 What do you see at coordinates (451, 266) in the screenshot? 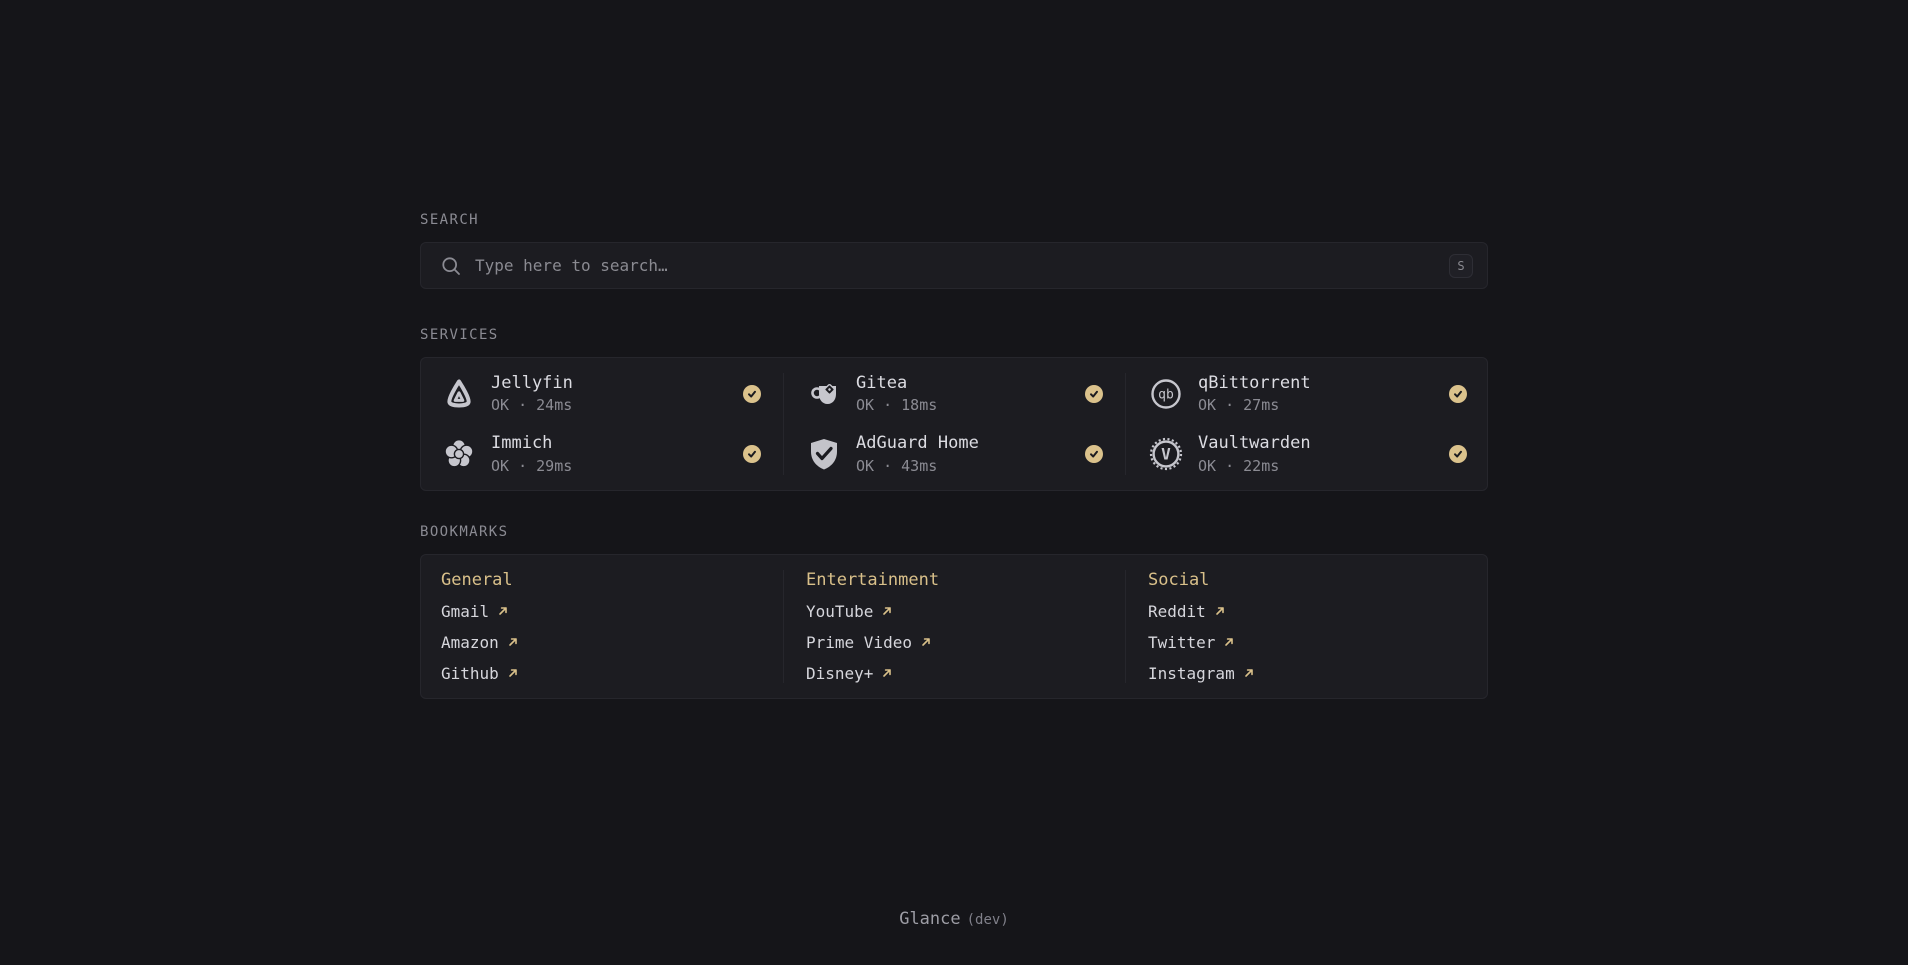
I see `search-icon` at bounding box center [451, 266].